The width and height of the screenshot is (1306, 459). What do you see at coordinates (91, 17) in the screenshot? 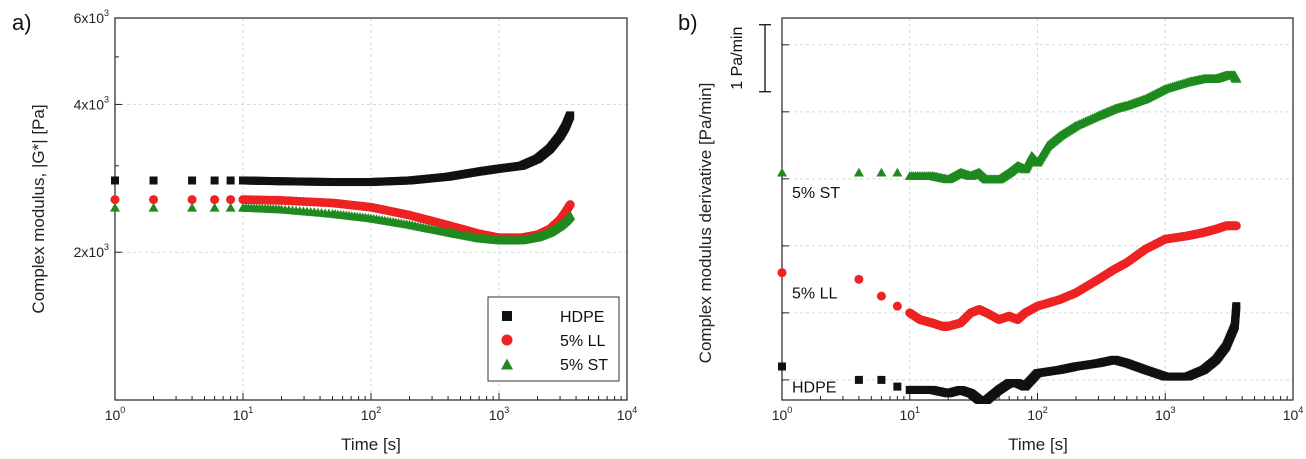
I see `y-tick-label: 6x10³` at bounding box center [91, 17].